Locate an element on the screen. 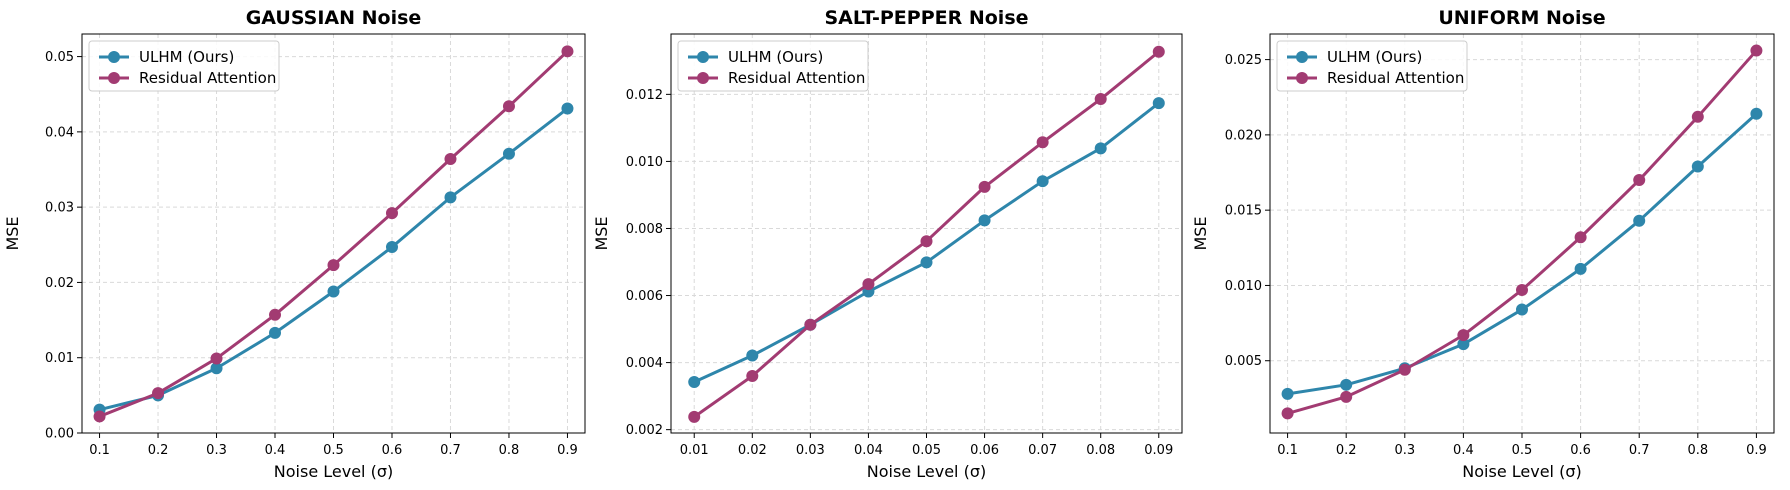 The image size is (1790, 490). y-tick-label: 0.004 is located at coordinates (644, 363).